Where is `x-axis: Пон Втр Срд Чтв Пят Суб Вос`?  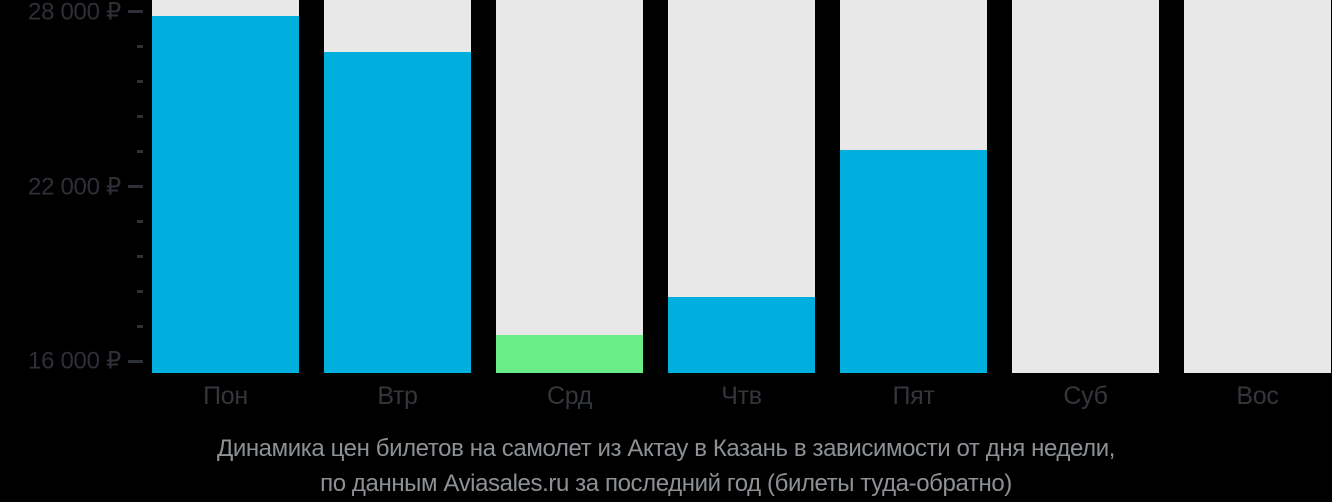 x-axis: Пон Втр Срд Чтв Пят Суб Вос is located at coordinates (741, 396).